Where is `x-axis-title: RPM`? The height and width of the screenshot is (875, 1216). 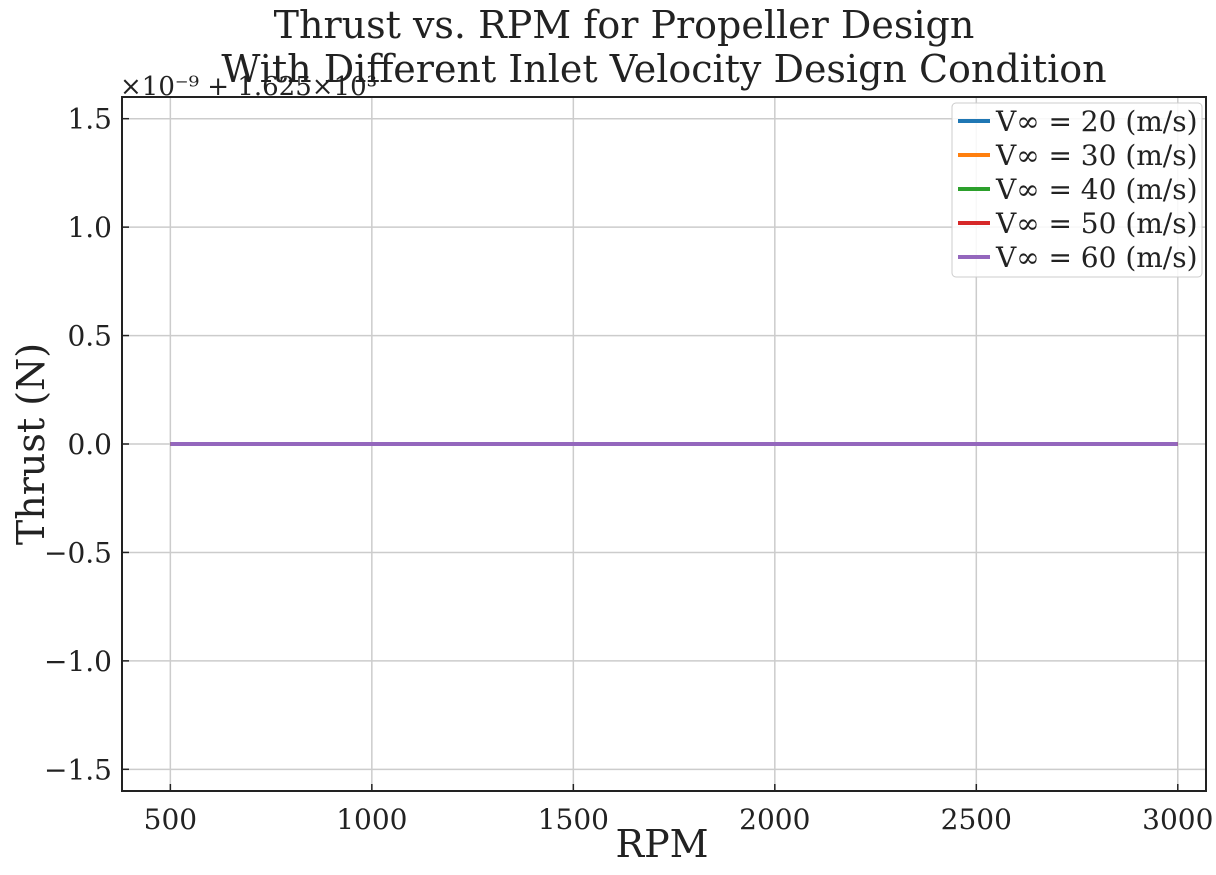 x-axis-title: RPM is located at coordinates (661, 844).